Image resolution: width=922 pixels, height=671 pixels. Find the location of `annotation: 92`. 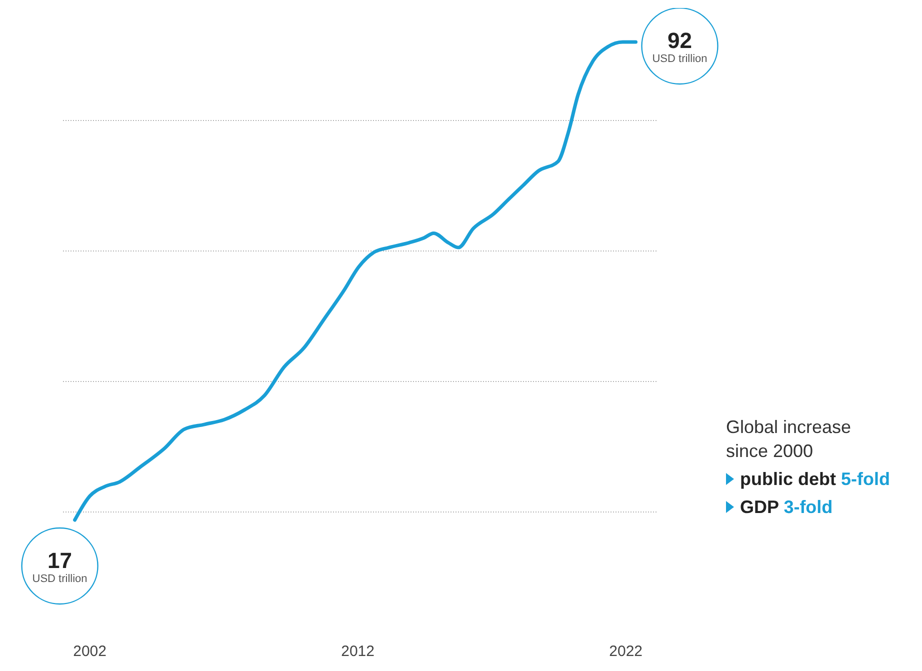

annotation: 92 is located at coordinates (680, 40).